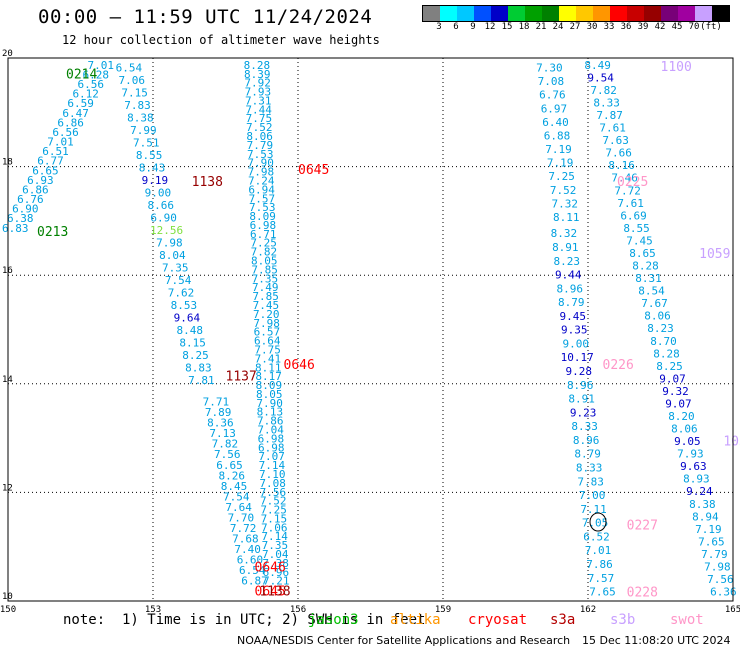  Describe the element at coordinates (561, 176) in the screenshot. I see `wave-height-value: 7.25` at that location.